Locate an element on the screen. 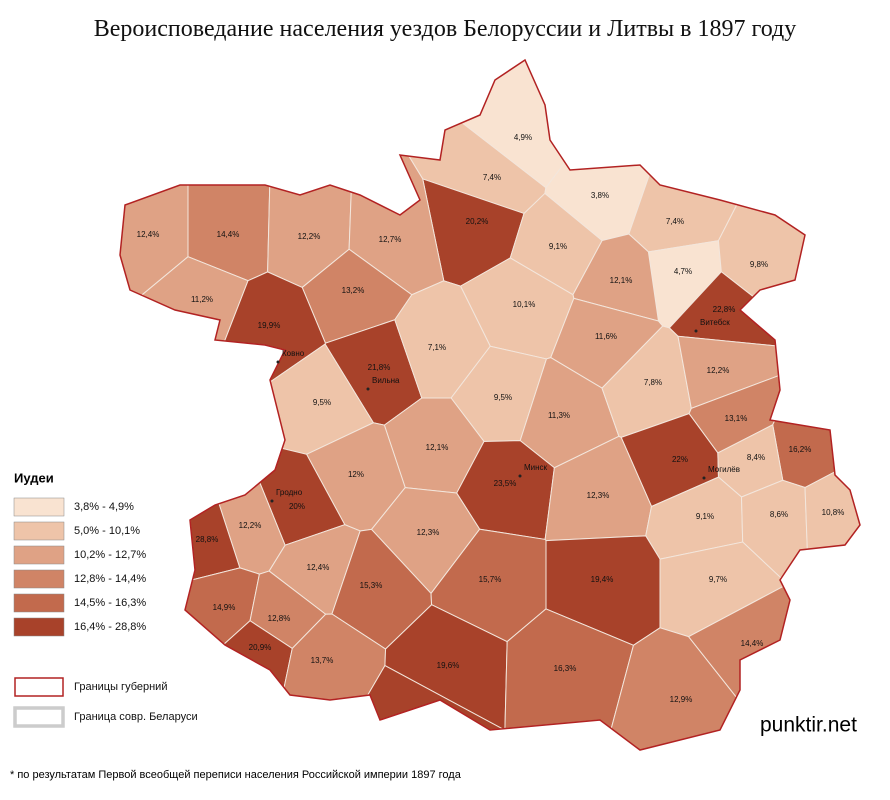 The height and width of the screenshot is (800, 890). region-label: 9,7% is located at coordinates (718, 579).